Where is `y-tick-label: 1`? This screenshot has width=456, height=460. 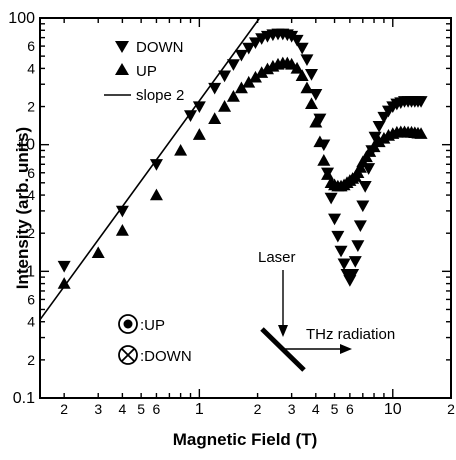
y-tick-label: 1 is located at coordinates (30, 271).